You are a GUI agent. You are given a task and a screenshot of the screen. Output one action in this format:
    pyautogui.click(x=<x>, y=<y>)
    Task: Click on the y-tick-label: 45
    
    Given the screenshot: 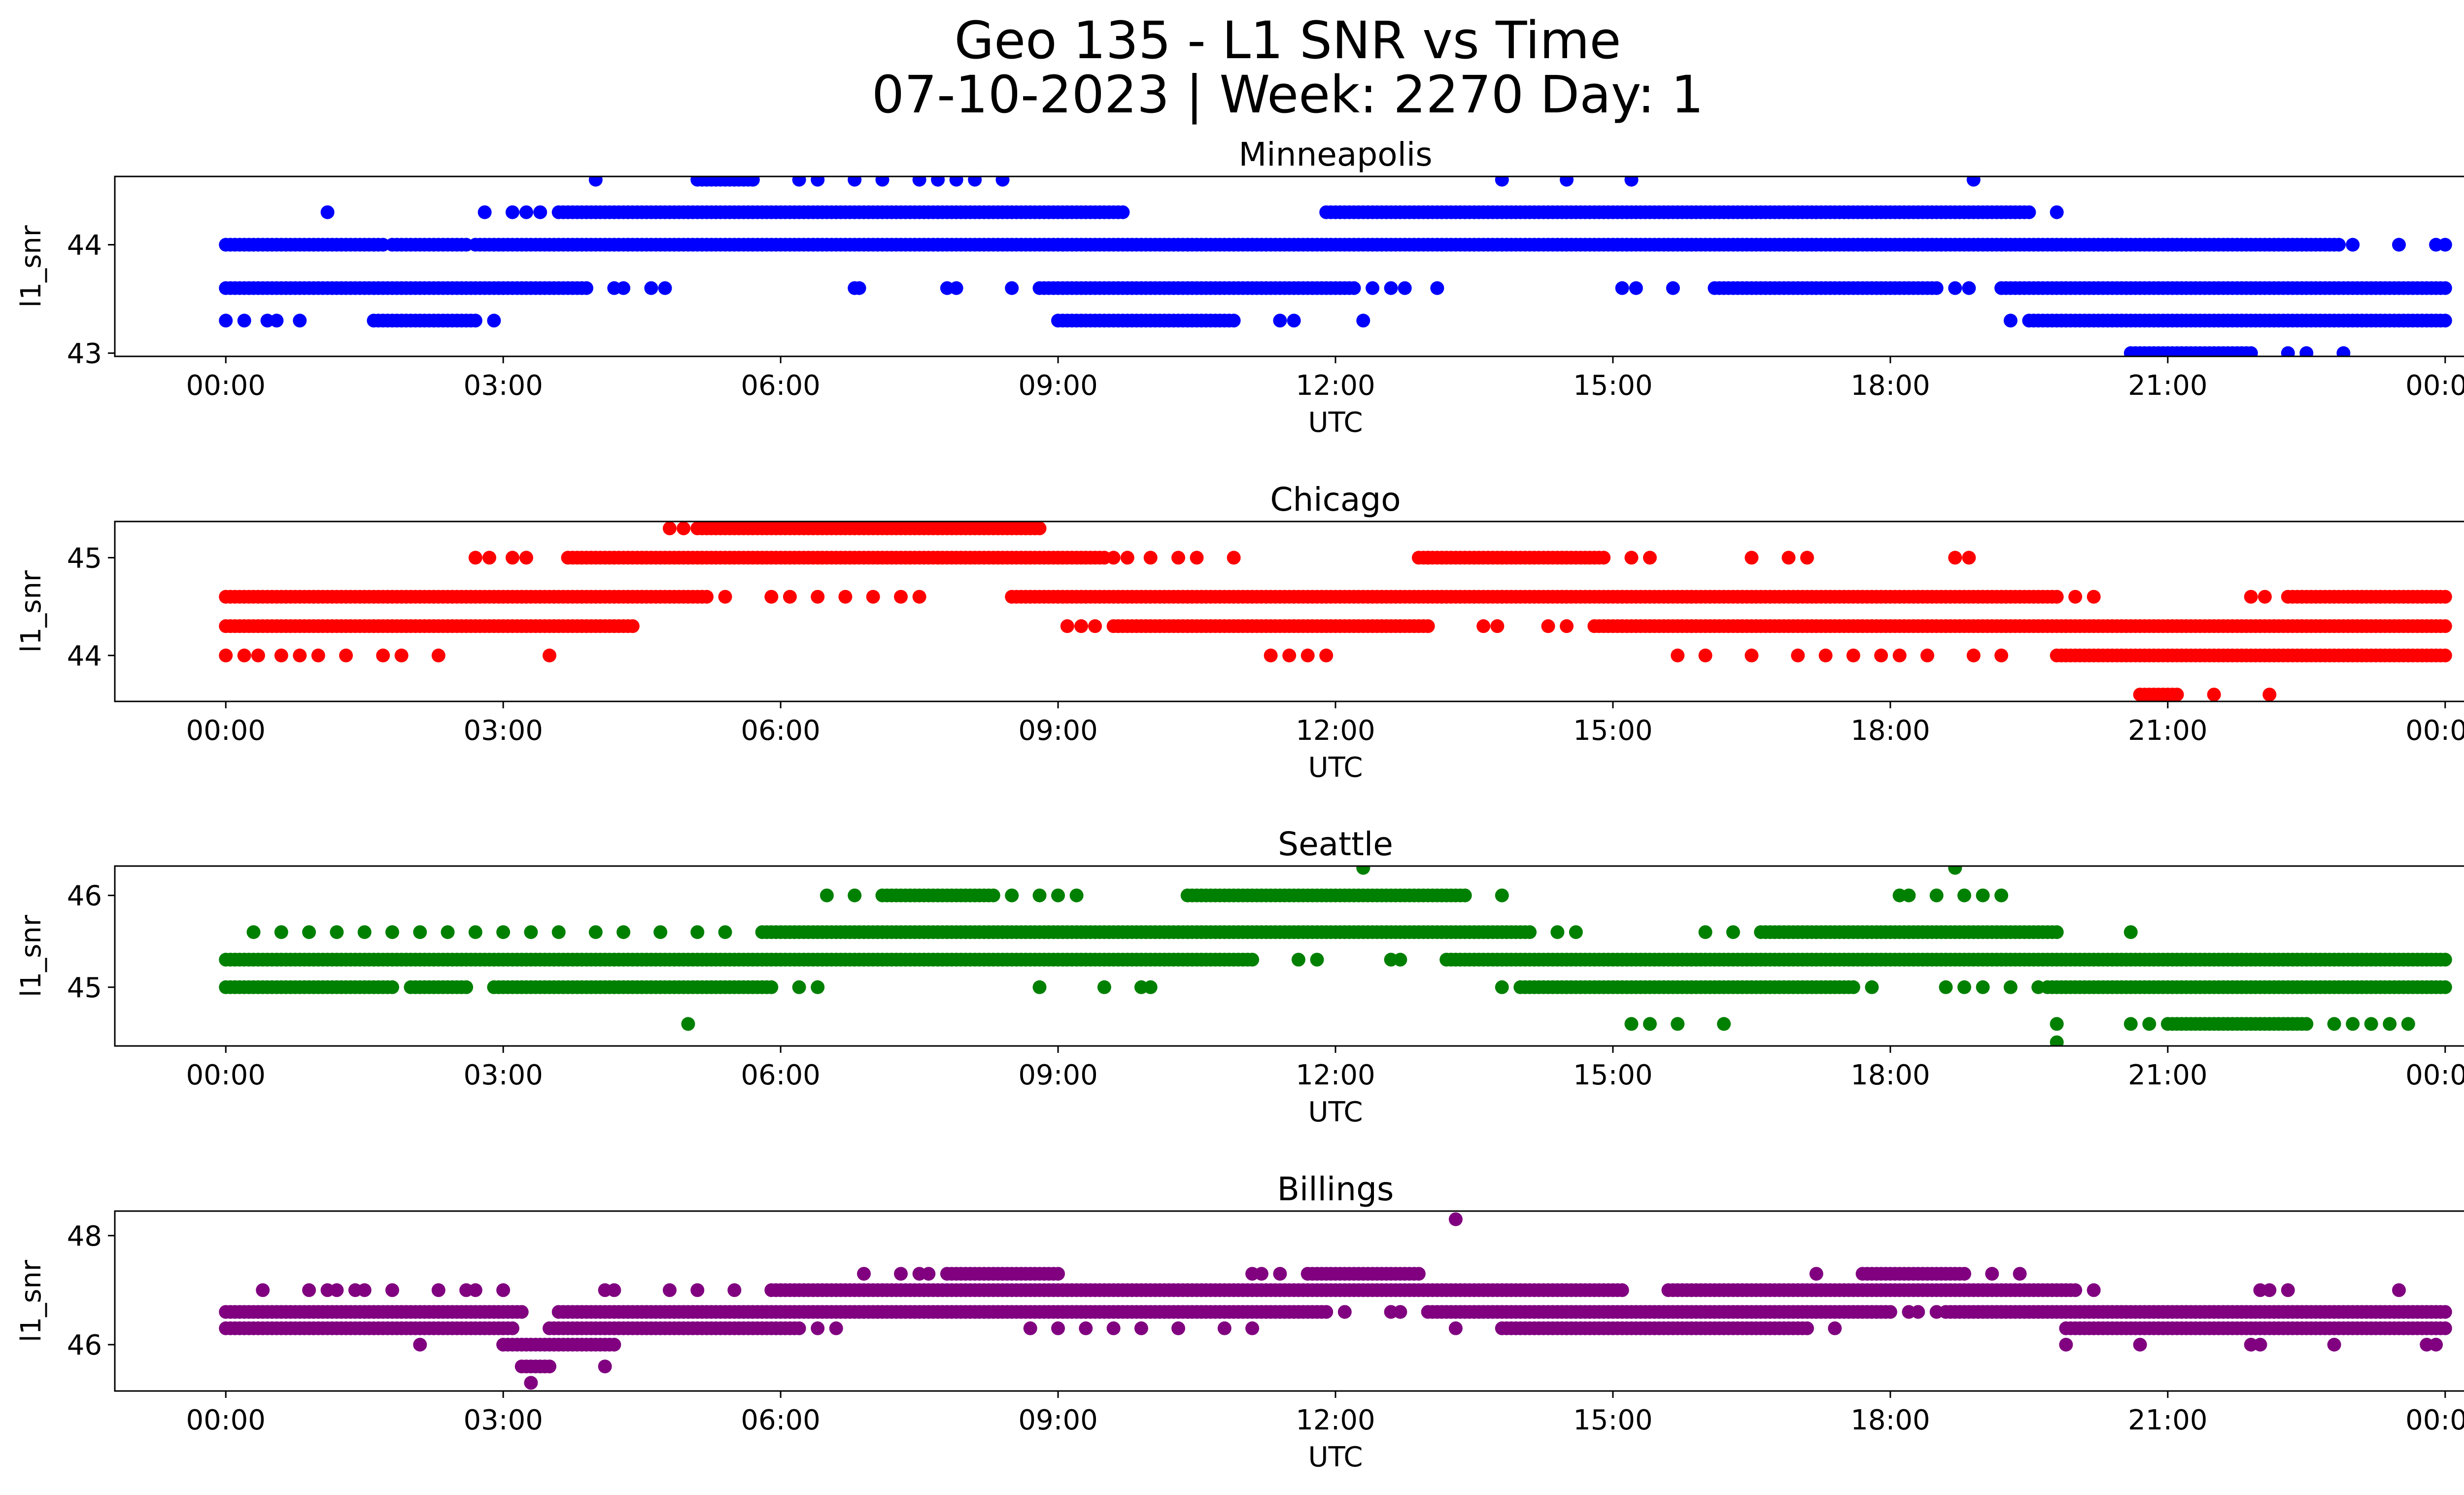 What is the action you would take?
    pyautogui.click(x=84, y=558)
    